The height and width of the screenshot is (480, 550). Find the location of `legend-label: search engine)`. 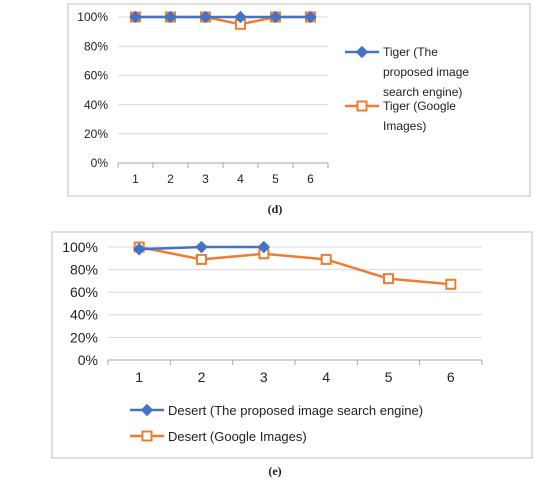

legend-label: search engine) is located at coordinates (422, 92).